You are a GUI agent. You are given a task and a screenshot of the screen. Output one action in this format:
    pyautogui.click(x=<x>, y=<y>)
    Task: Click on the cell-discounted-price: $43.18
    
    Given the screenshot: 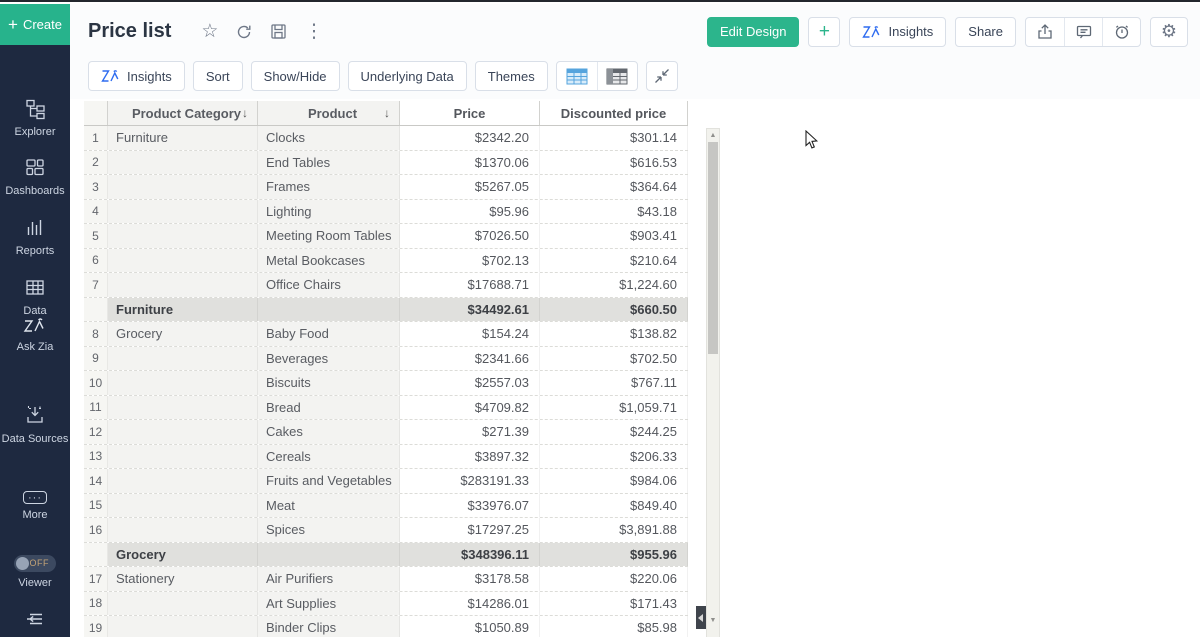 What is the action you would take?
    pyautogui.click(x=614, y=211)
    